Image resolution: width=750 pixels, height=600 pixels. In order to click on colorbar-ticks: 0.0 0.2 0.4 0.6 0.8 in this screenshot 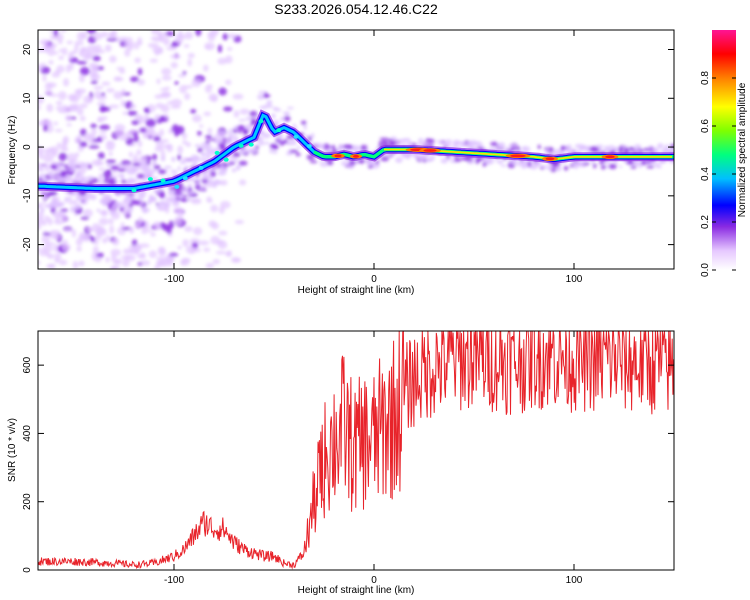, I will do `click(718, 174)`.